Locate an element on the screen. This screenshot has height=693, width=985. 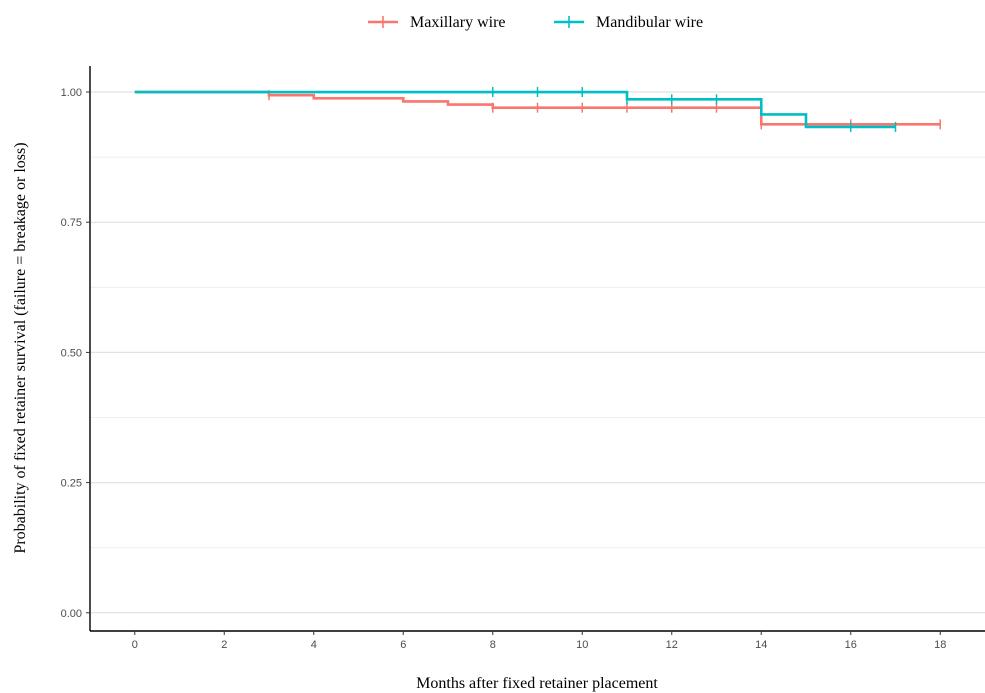
series-lines is located at coordinates (537, 109).